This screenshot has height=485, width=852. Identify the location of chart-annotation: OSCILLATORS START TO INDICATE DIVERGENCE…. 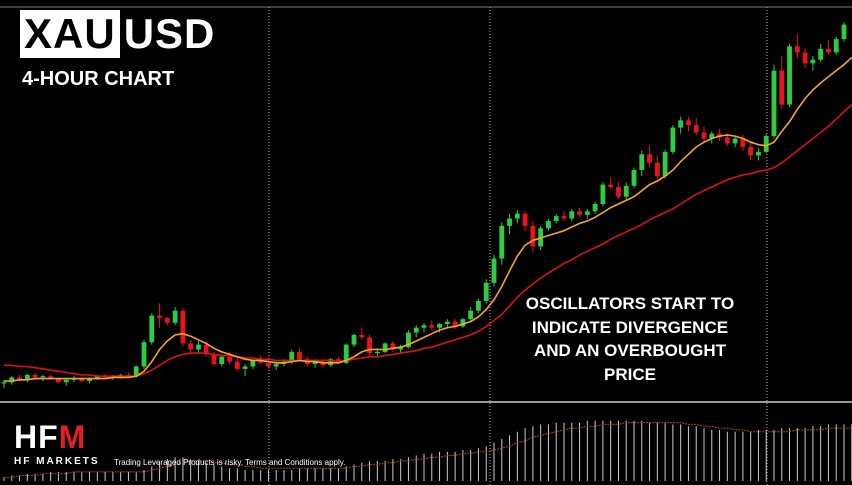
(630, 339).